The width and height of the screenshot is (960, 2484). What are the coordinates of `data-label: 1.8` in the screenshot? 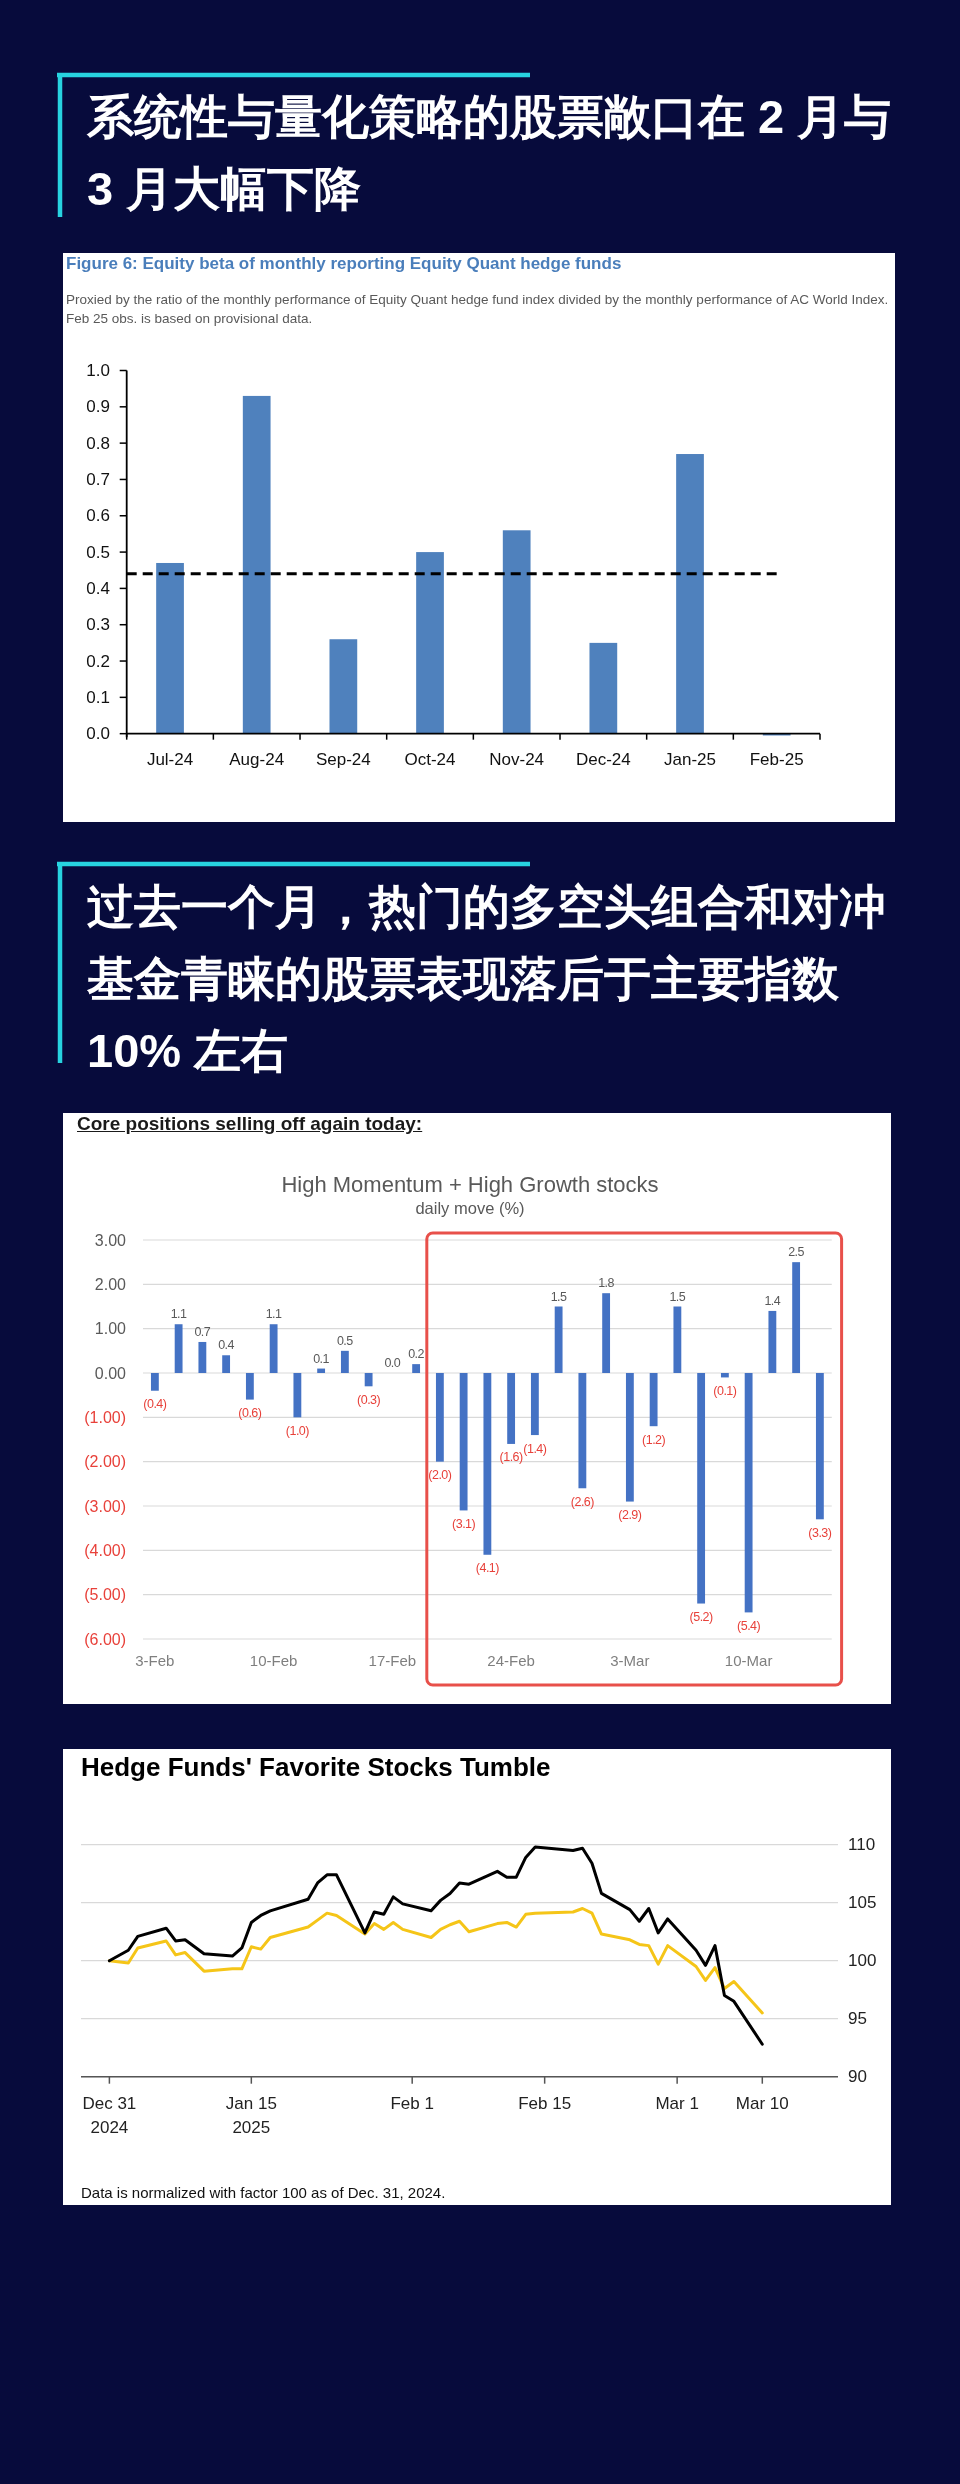 It's located at (606, 1283).